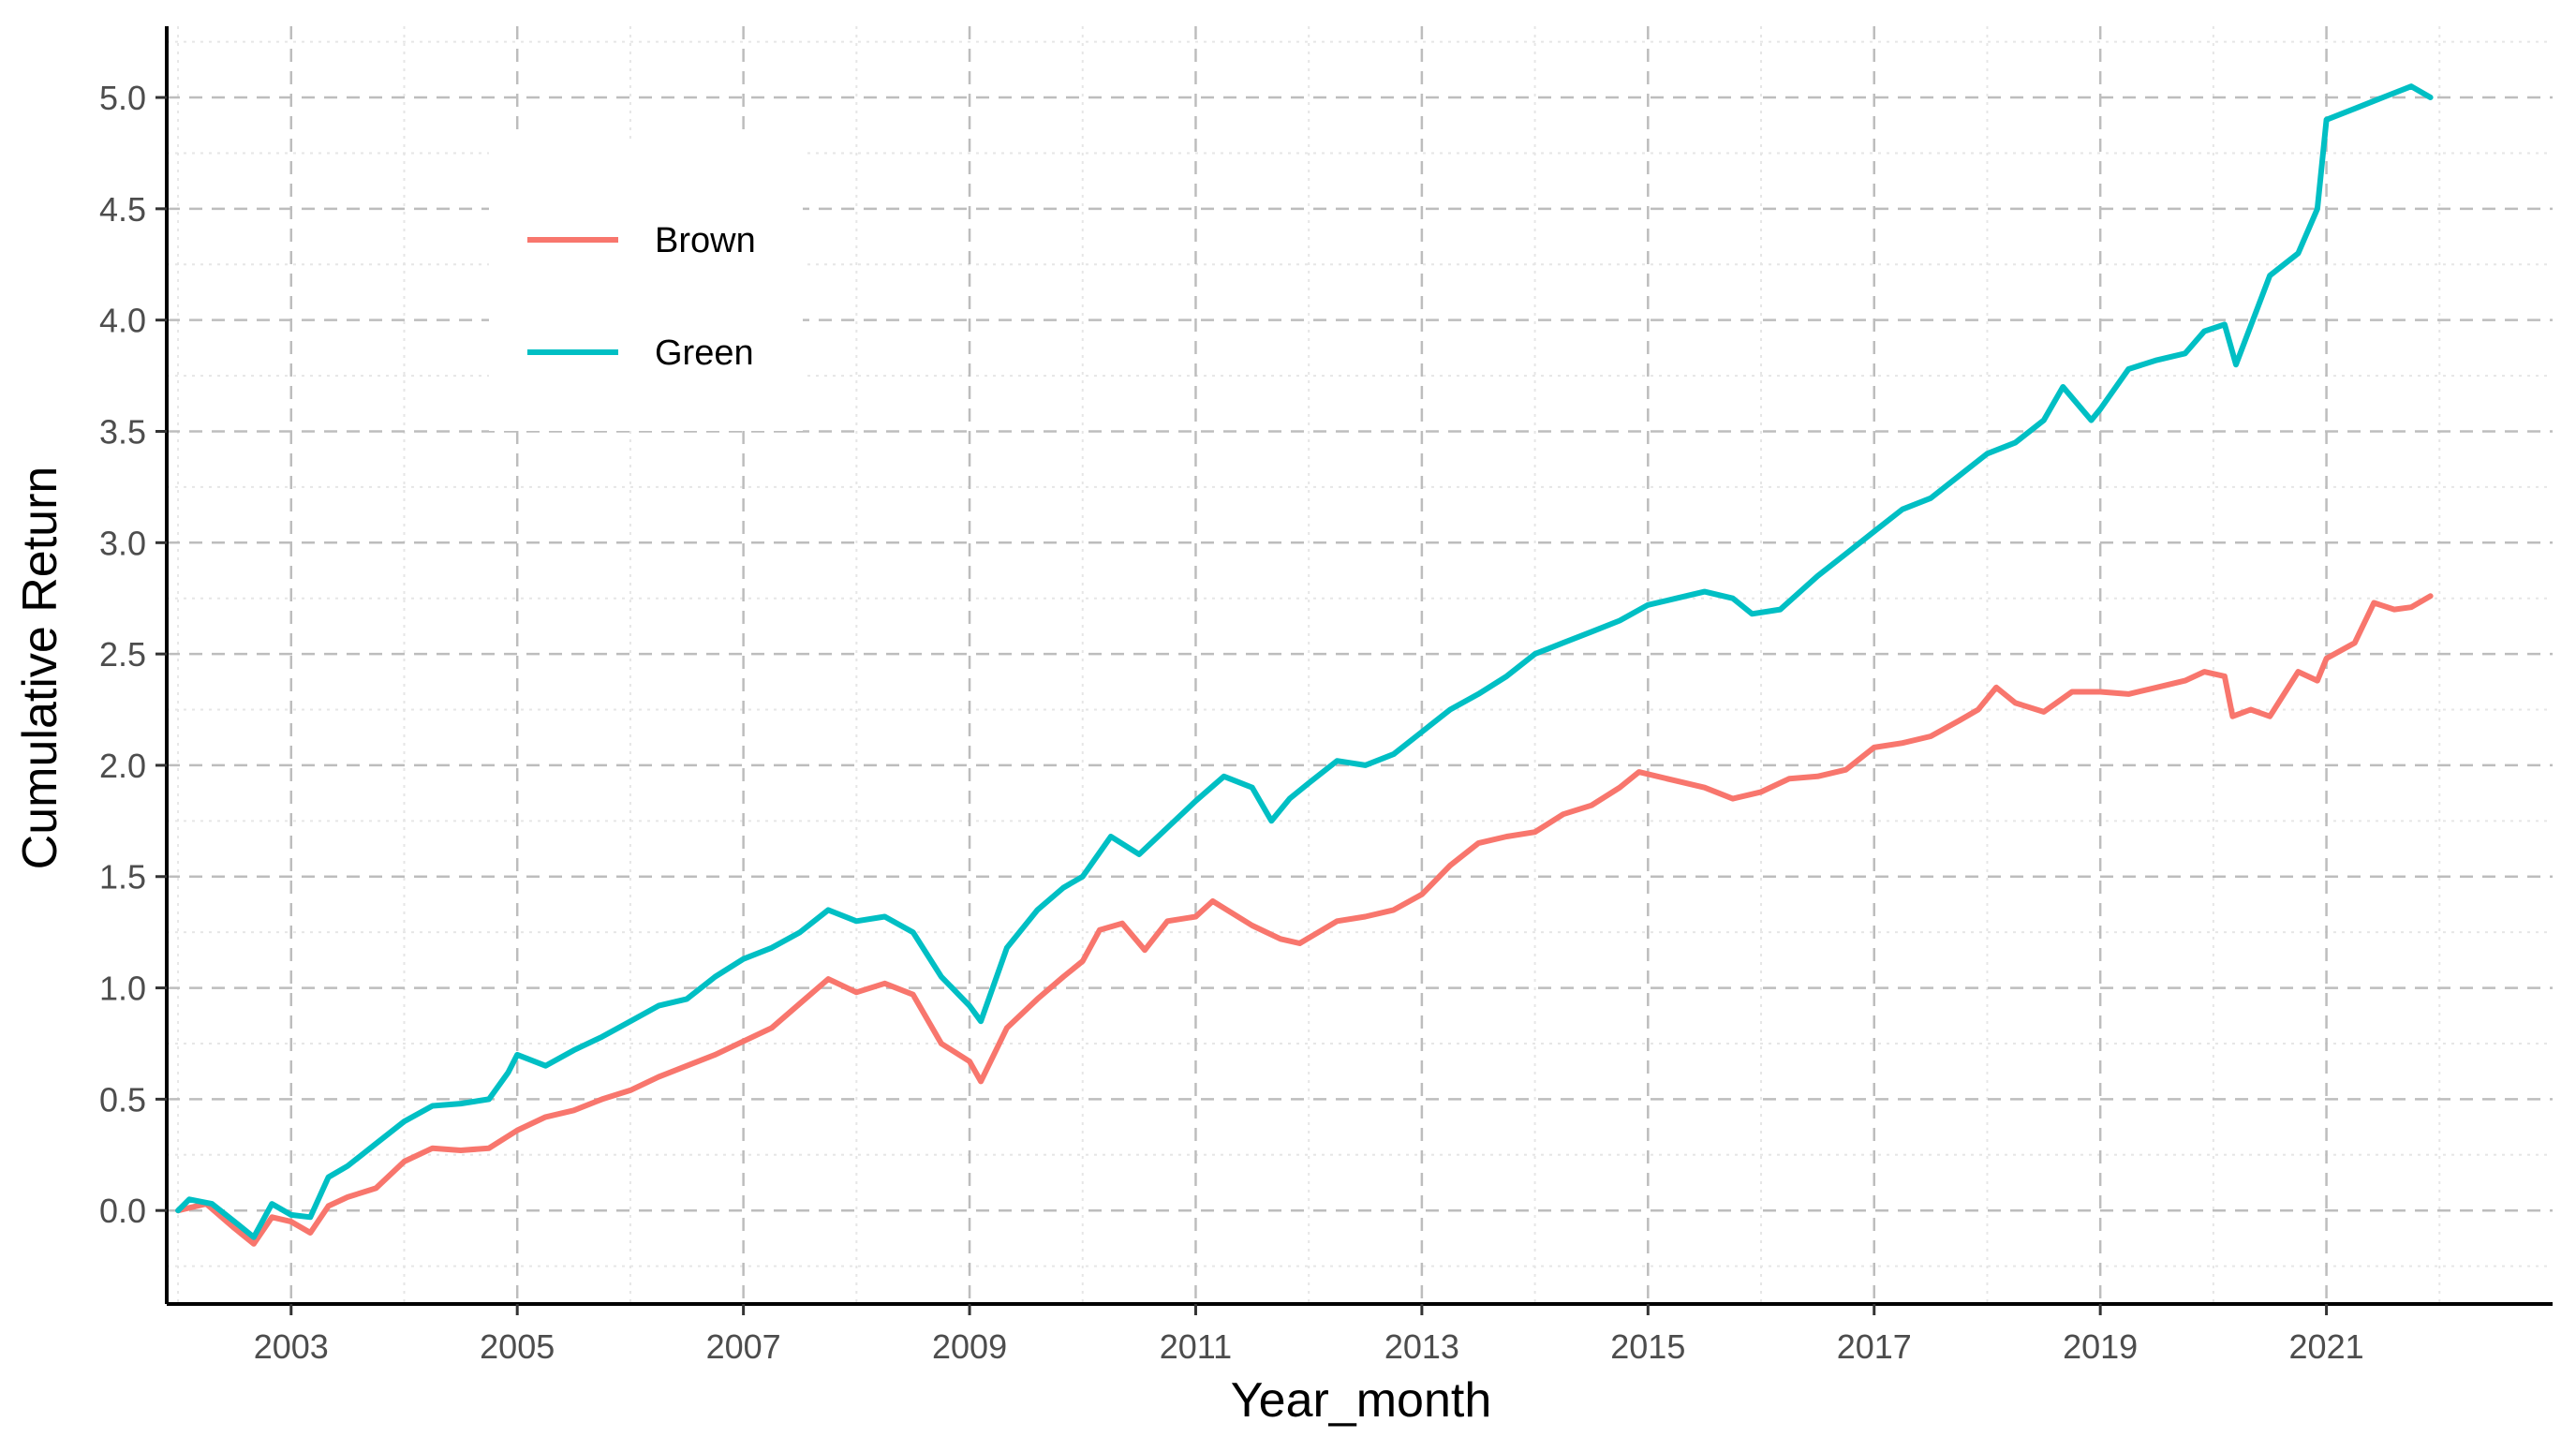 The height and width of the screenshot is (1452, 2576). Describe the element at coordinates (743, 1346) in the screenshot. I see `x-tick-label: 2007` at that location.